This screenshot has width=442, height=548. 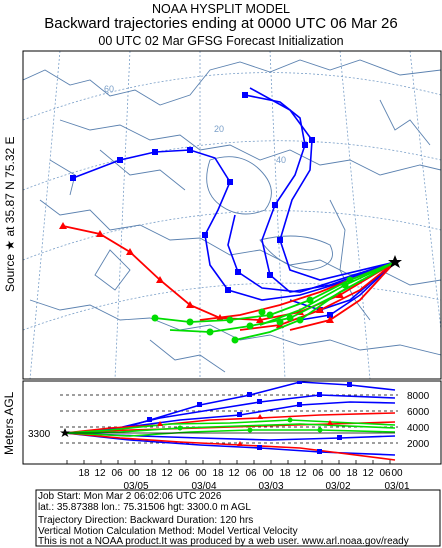 I want to click on time-date-labels: 03/05 03/04 03/03 03/02 03/01, so click(x=266, y=486).